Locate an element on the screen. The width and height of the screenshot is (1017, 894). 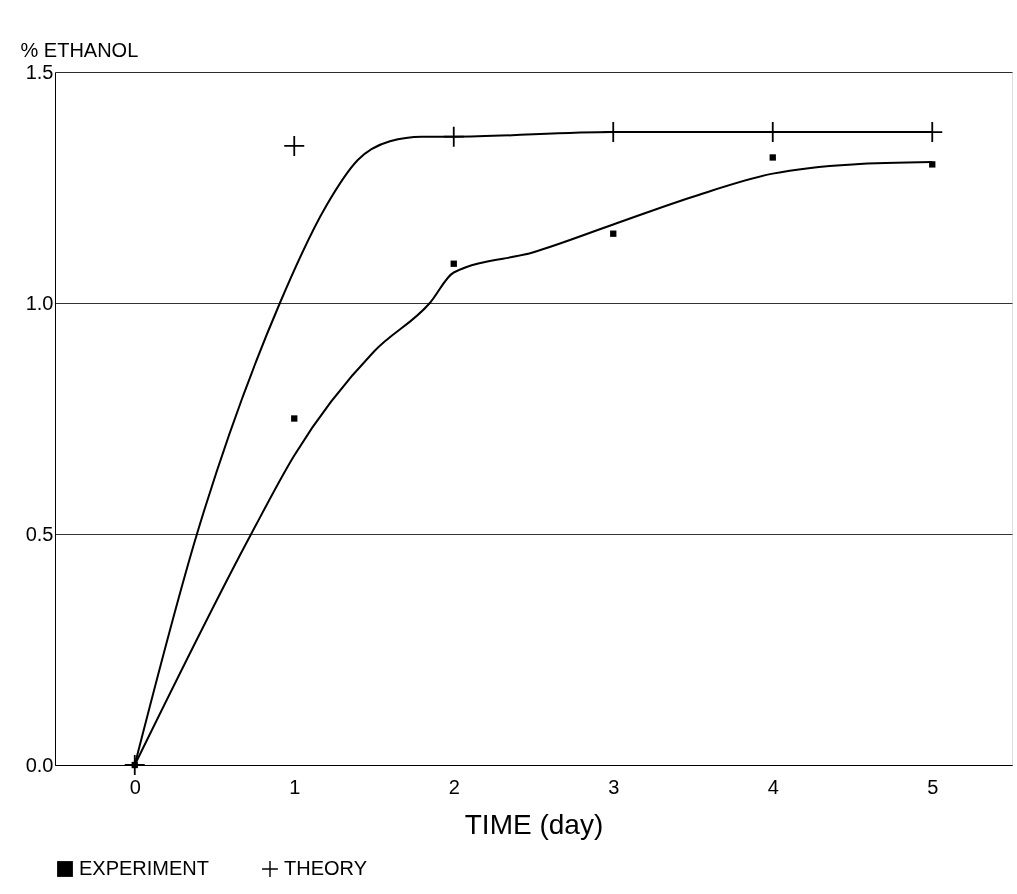
x-tick-label: 0 is located at coordinates (135, 786).